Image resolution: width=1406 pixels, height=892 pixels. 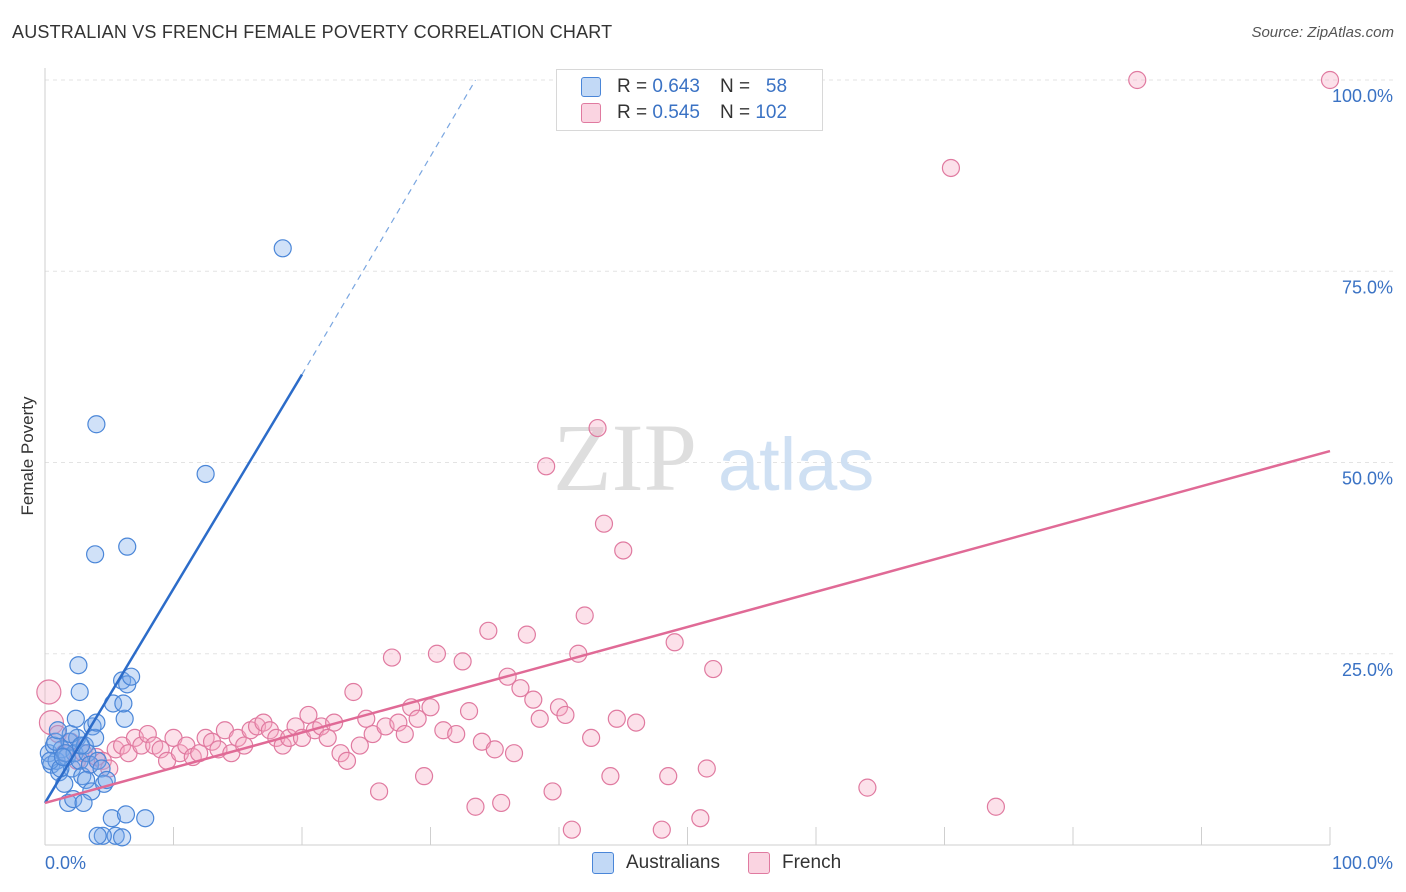 I want to click on x-tick-label: 100.0%, so click(x=1362, y=863).